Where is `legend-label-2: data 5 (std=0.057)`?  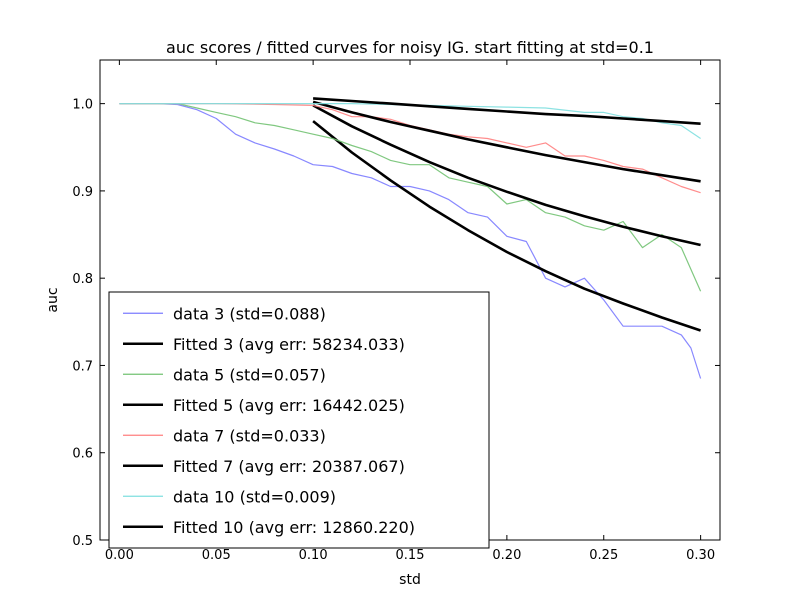 legend-label-2: data 5 (std=0.057) is located at coordinates (249, 374).